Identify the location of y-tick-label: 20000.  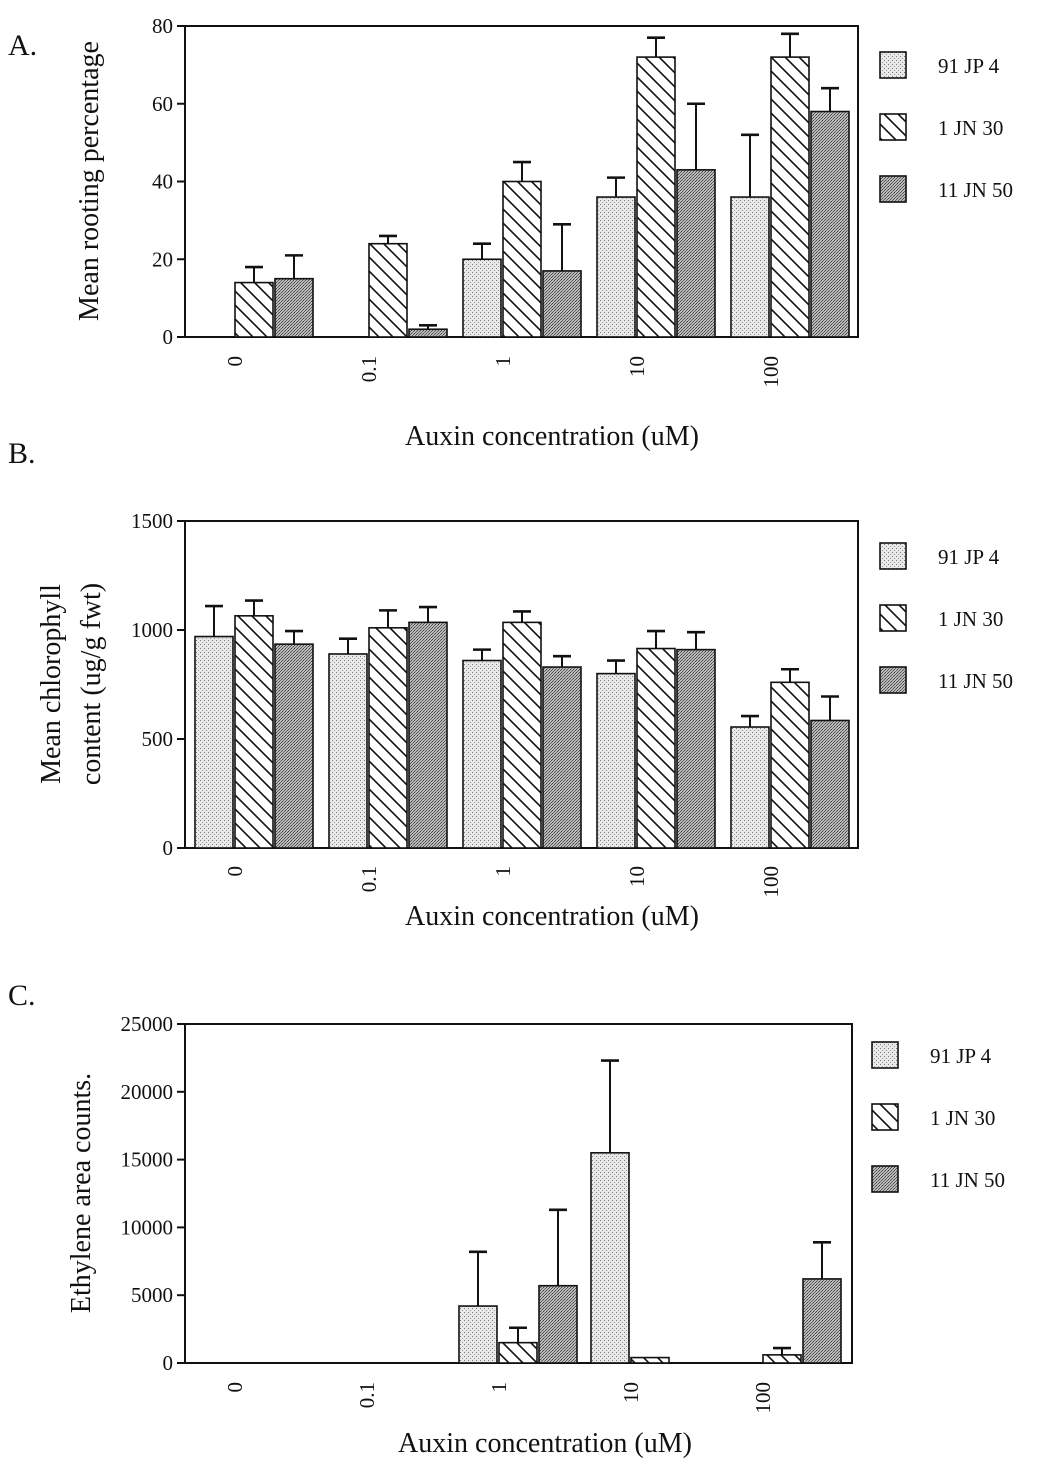
(147, 1092).